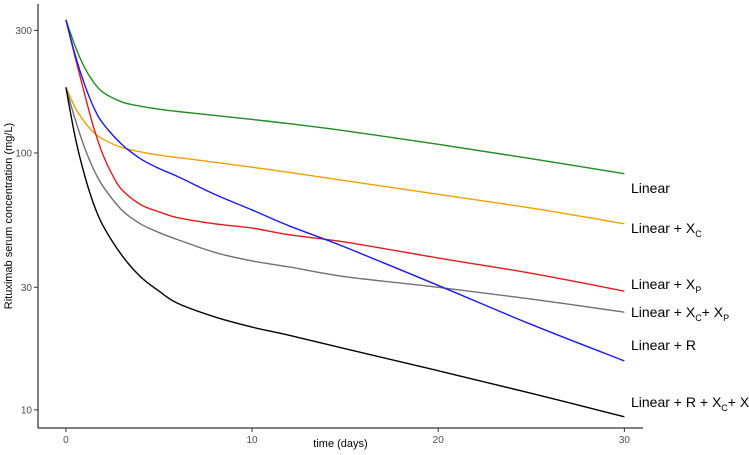 This screenshot has height=455, width=749. What do you see at coordinates (9, 216) in the screenshot?
I see `y-axis-title: Rituximab serum concentration (mg/L)` at bounding box center [9, 216].